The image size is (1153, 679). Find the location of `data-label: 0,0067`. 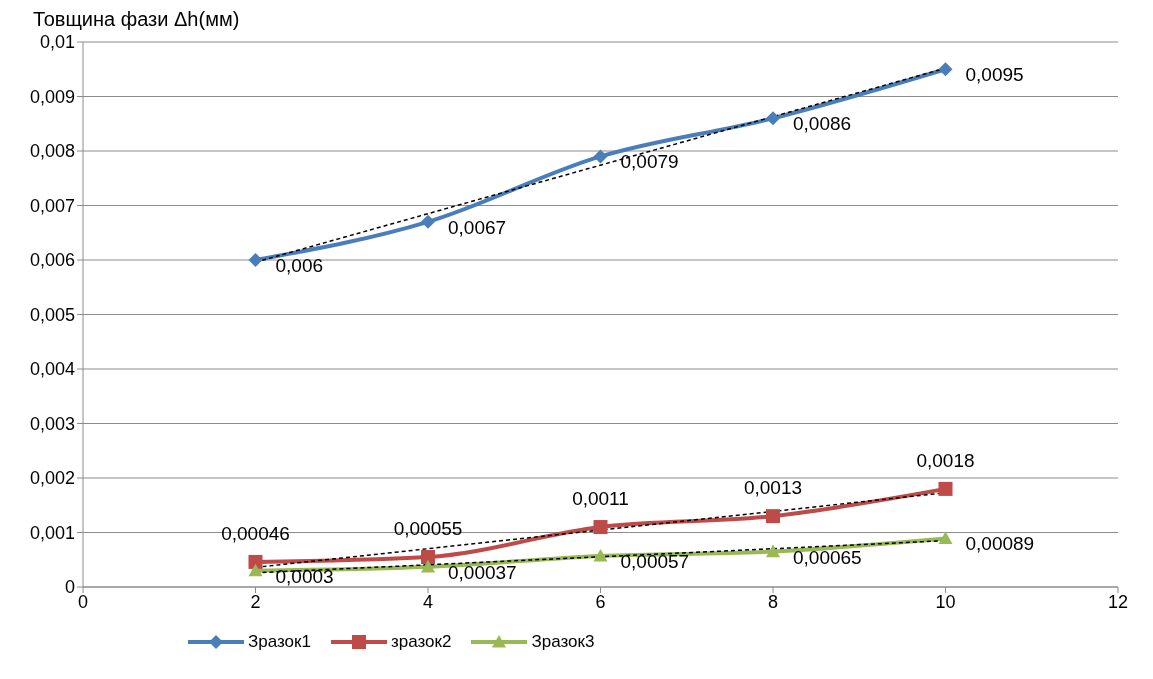

data-label: 0,0067 is located at coordinates (477, 227).